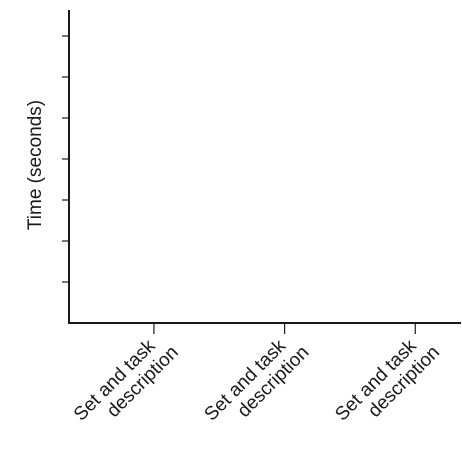  Describe the element at coordinates (35, 165) in the screenshot. I see `y-axis-label: Time (seconds)` at that location.